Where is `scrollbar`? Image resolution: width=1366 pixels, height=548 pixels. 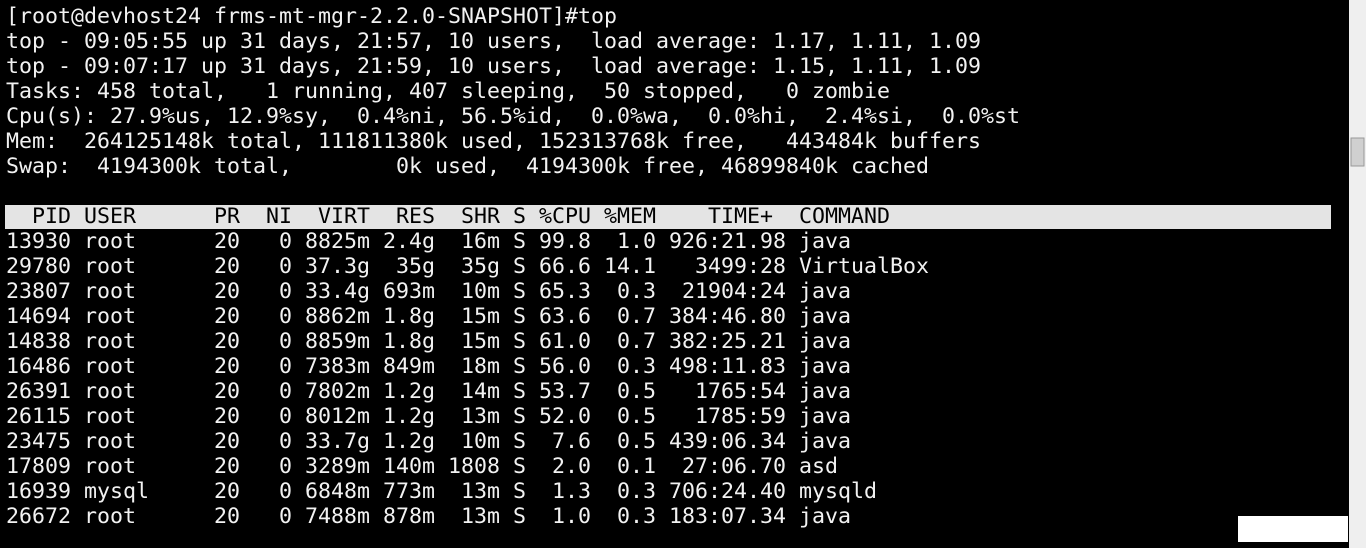
scrollbar is located at coordinates (1357, 274).